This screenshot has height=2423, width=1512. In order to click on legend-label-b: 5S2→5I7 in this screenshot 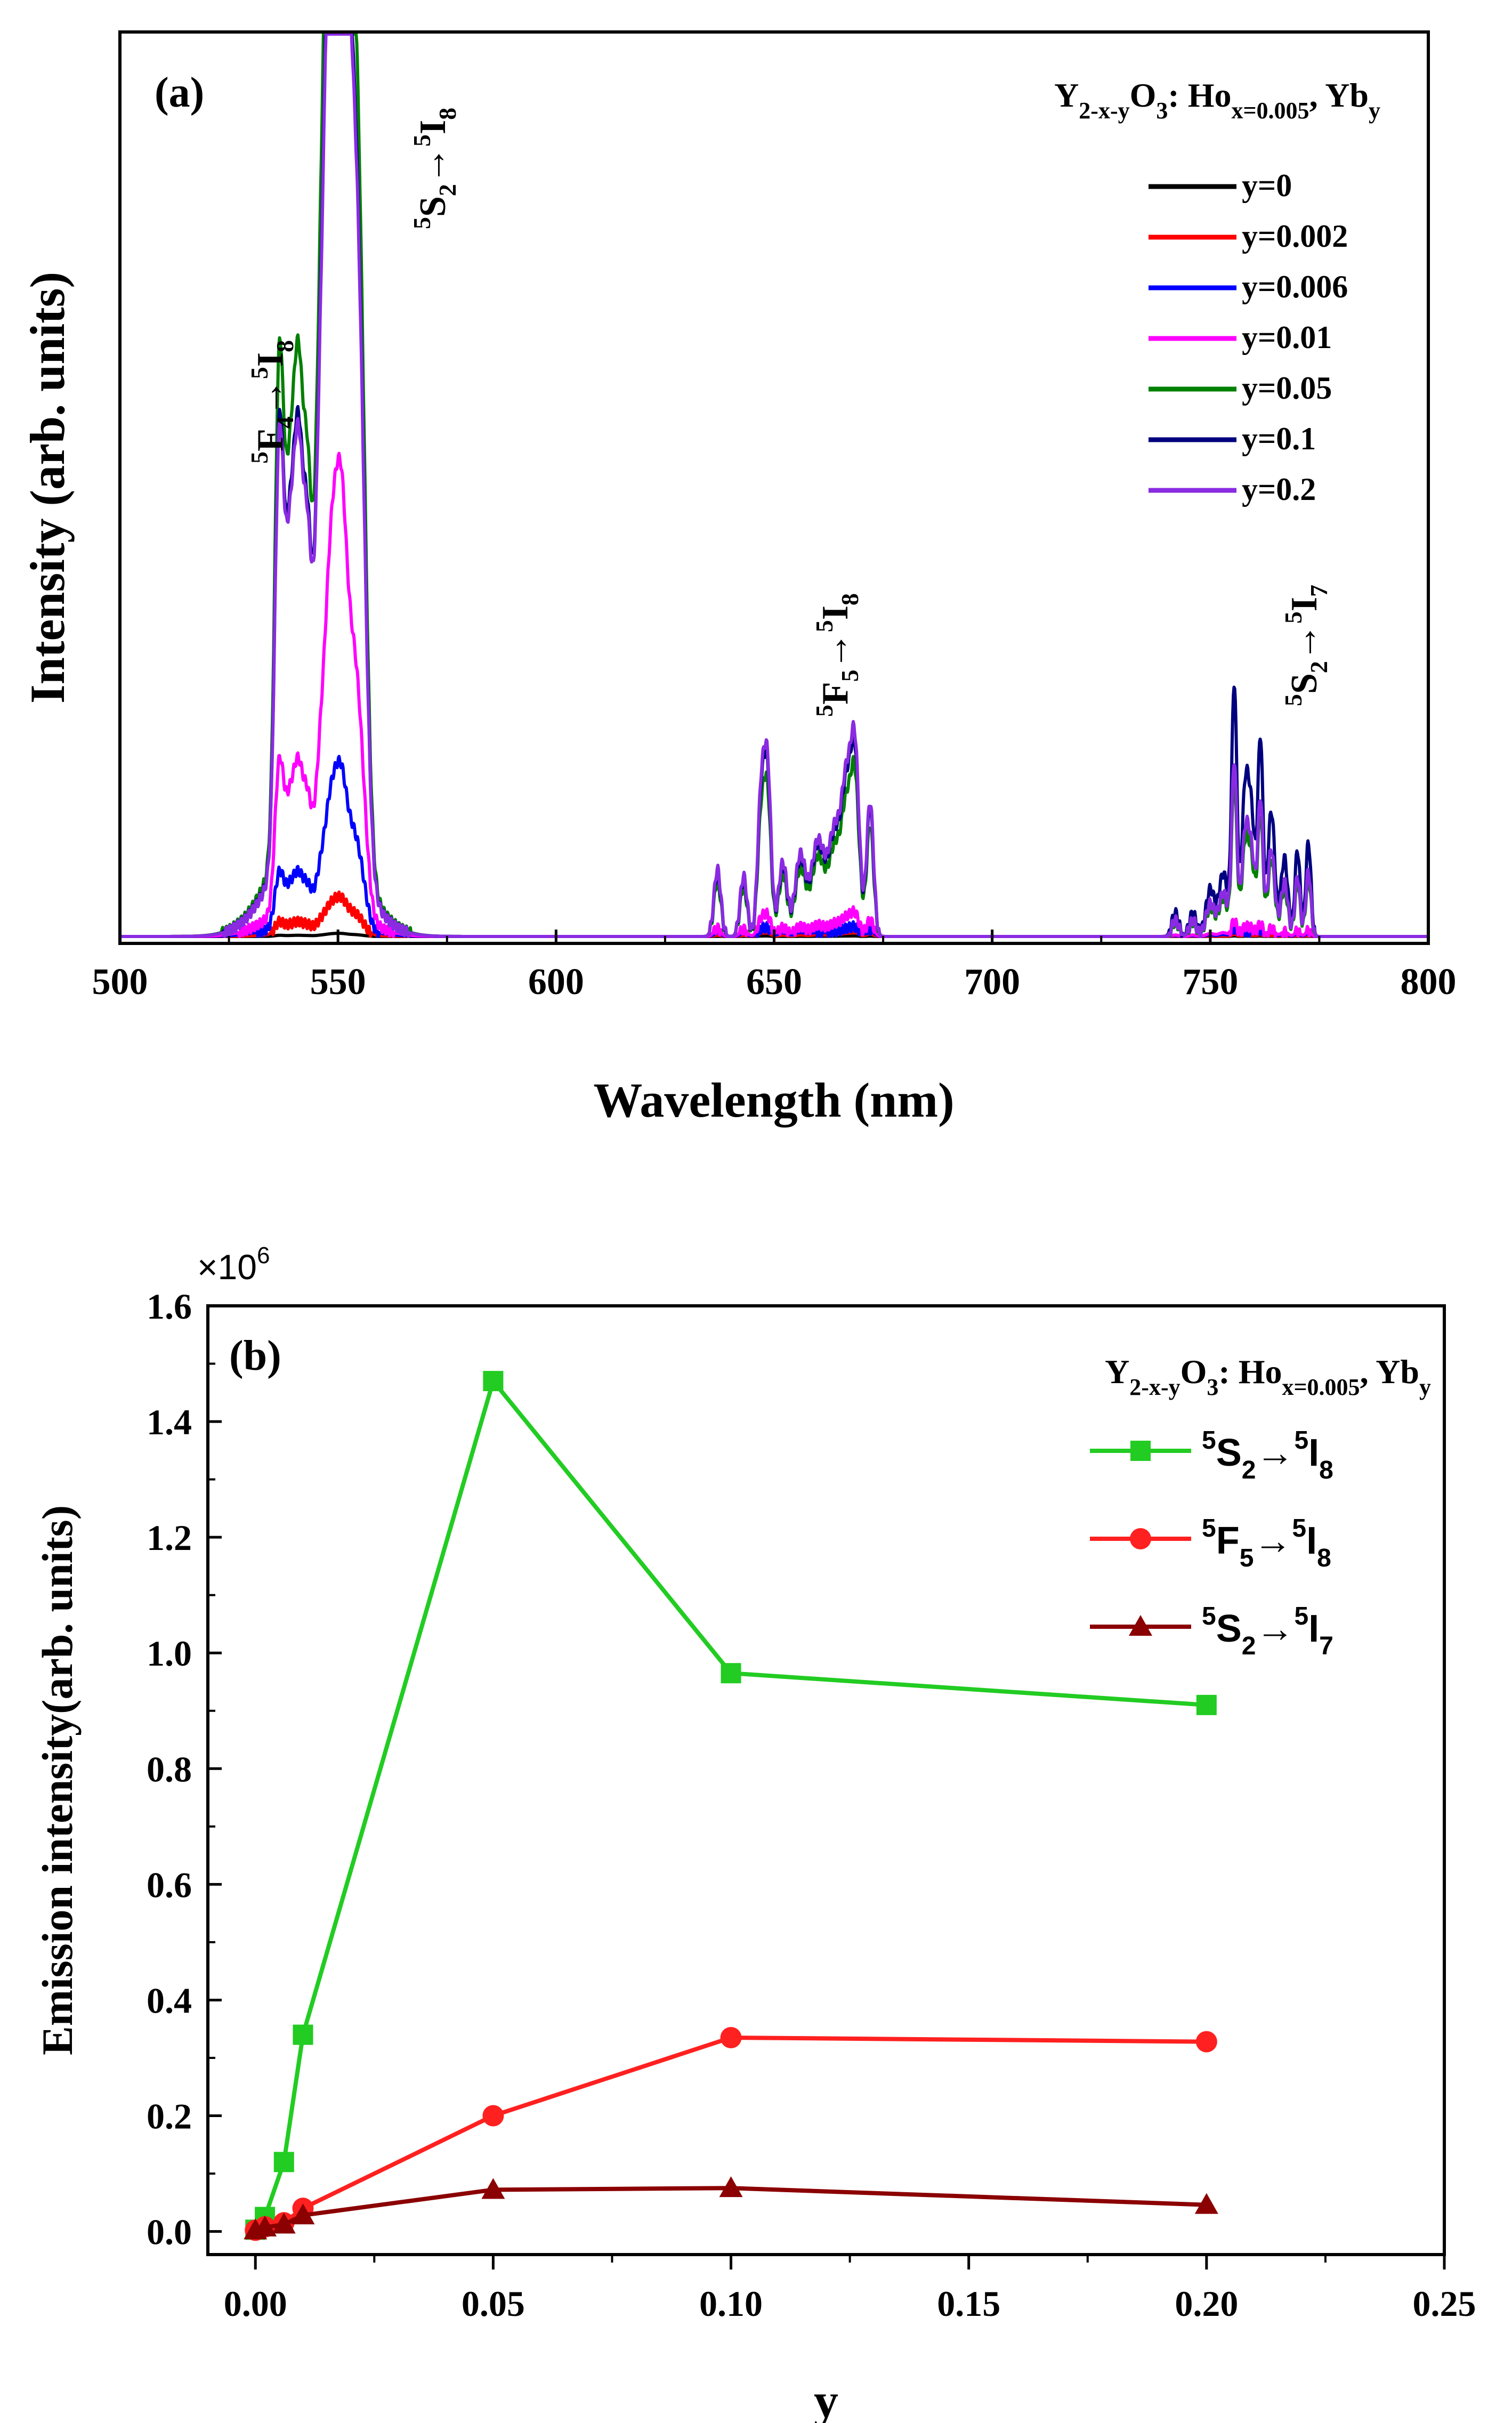, I will do `click(1268, 1631)`.